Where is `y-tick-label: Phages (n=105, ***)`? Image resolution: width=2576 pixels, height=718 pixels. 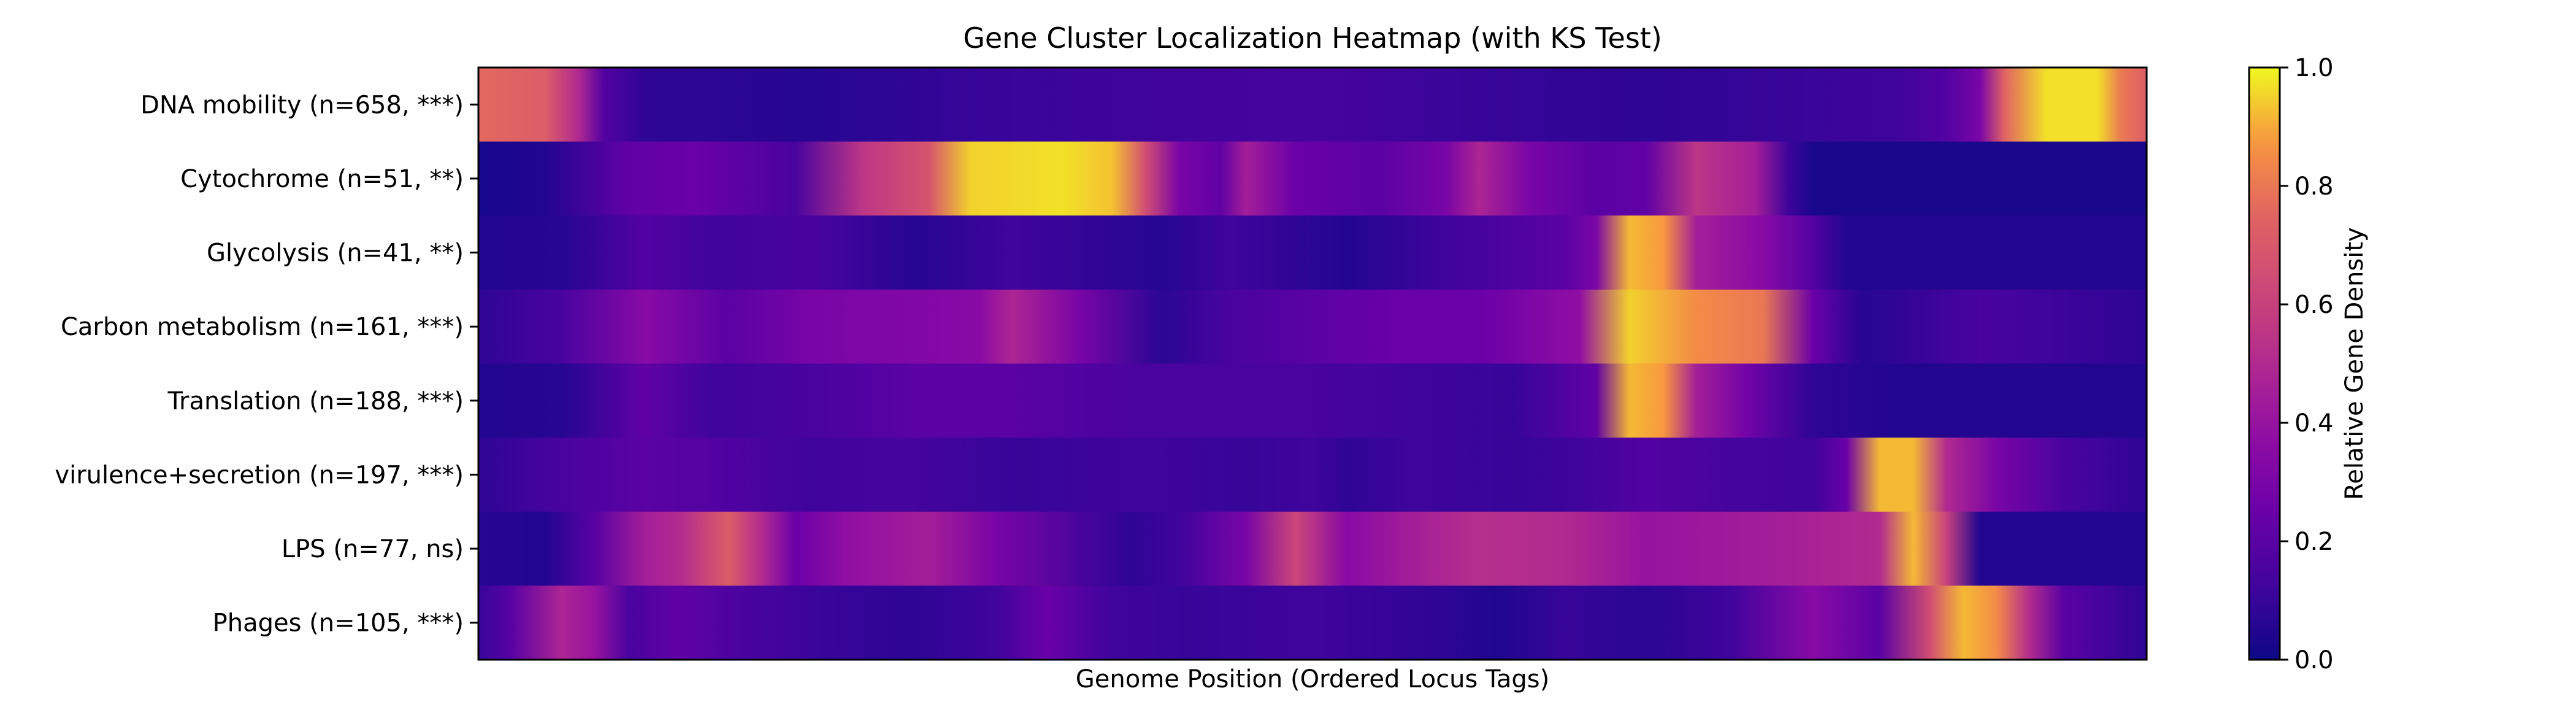 y-tick-label: Phages (n=105, ***) is located at coordinates (338, 624).